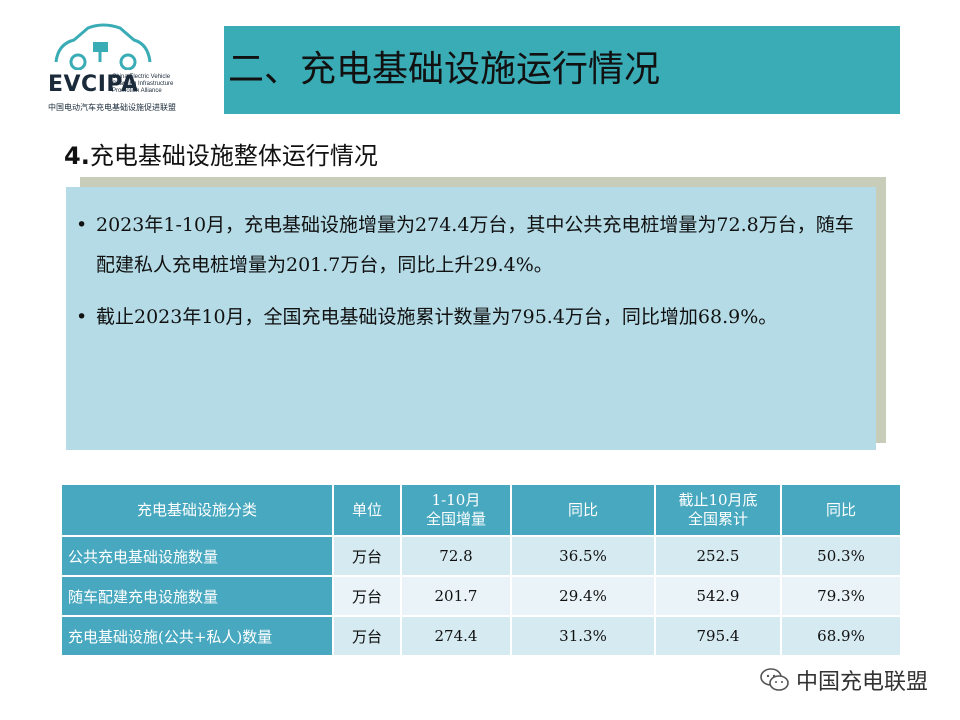  I want to click on logo-name: EVCIPA, so click(93, 84).